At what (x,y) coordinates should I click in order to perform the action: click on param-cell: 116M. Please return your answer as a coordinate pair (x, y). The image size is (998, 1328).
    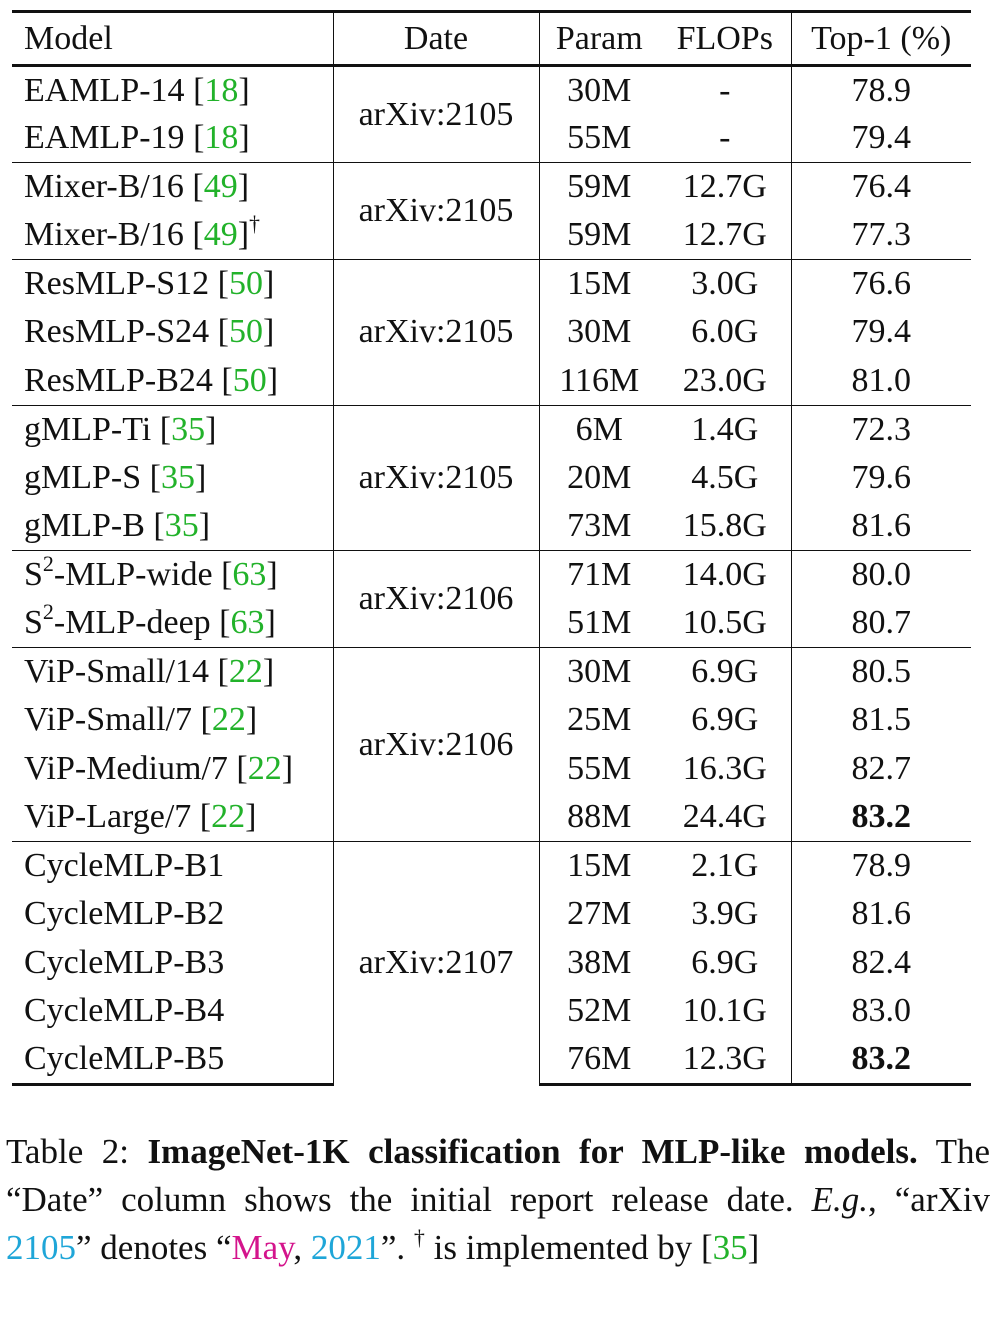
    Looking at the image, I should click on (599, 380).